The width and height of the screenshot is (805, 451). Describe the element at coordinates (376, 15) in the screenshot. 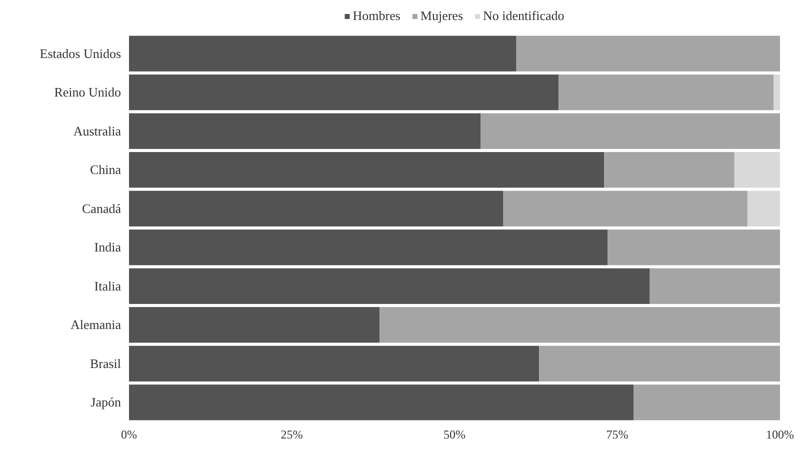

I see `legend-label: Hombres` at that location.